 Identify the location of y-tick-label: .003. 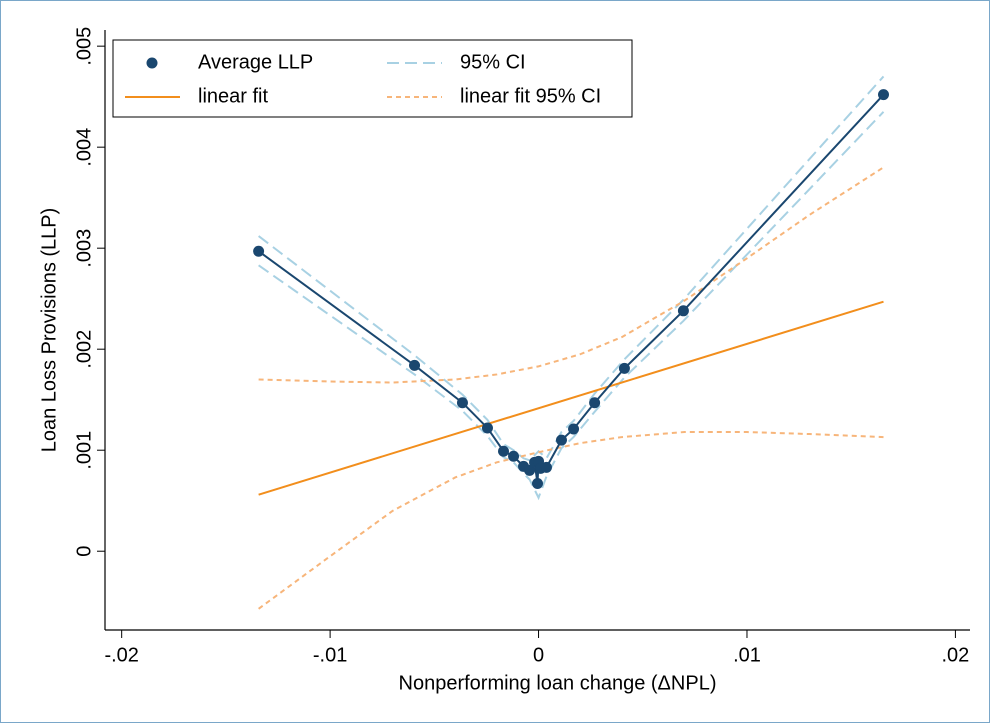
(84, 248).